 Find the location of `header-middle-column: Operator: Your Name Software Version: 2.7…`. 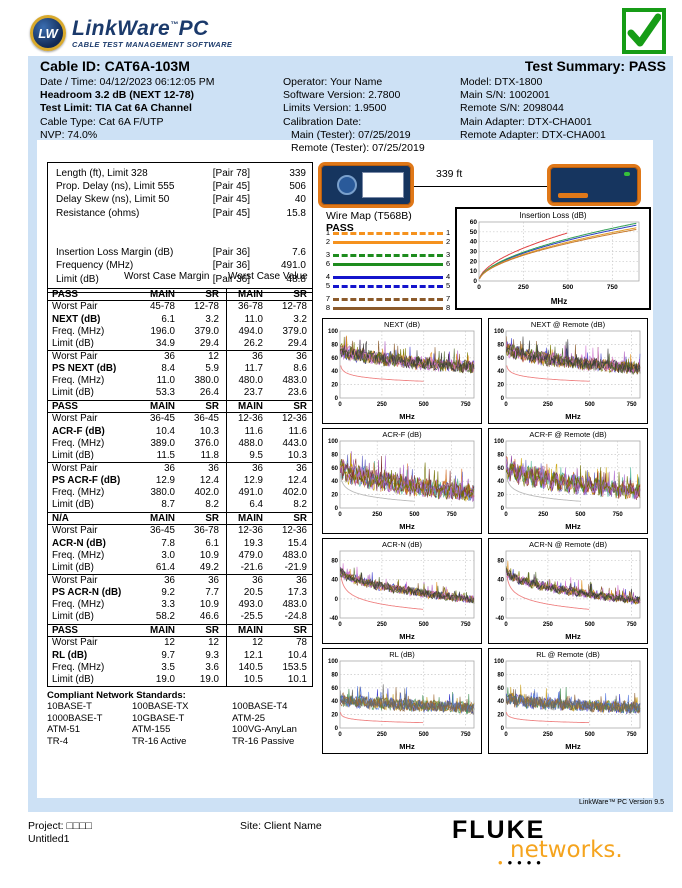

header-middle-column: Operator: Your Name Software Version: 2.7… is located at coordinates (354, 115).